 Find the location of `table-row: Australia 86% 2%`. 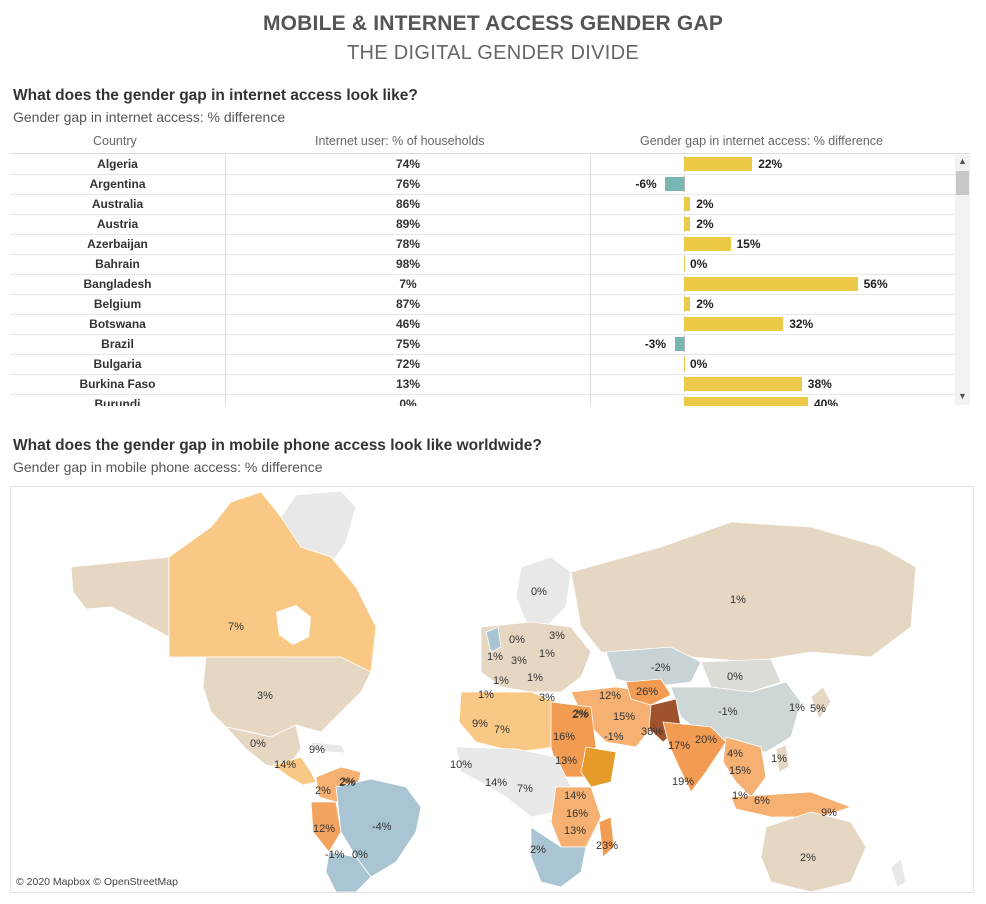

table-row: Australia 86% 2% is located at coordinates (482, 204).